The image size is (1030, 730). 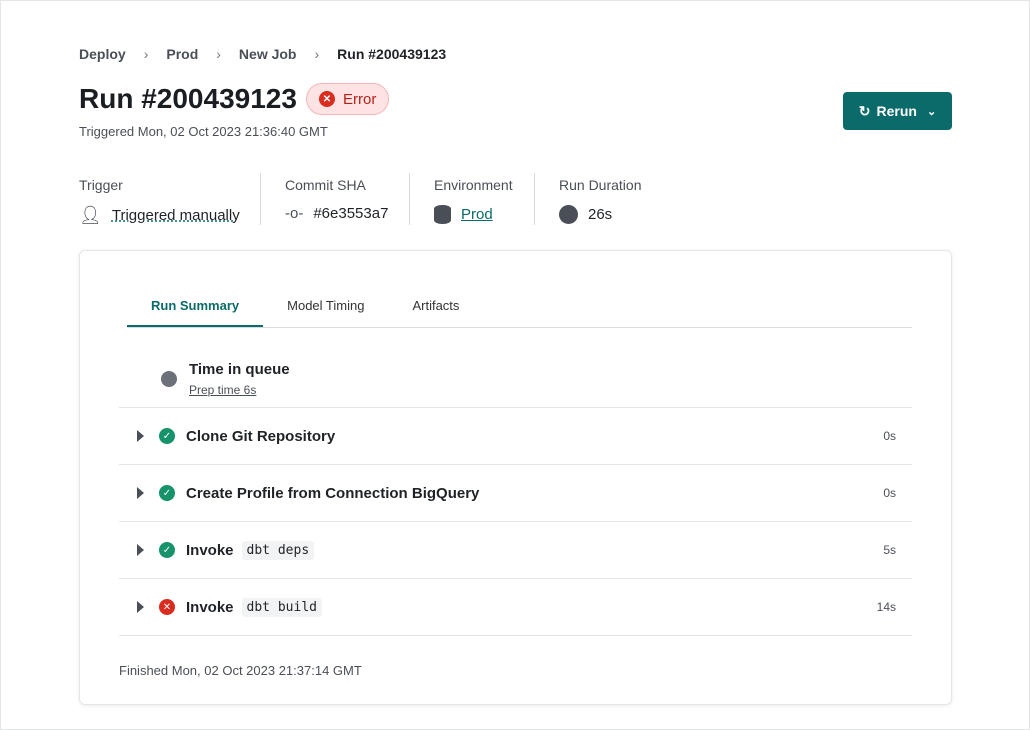 What do you see at coordinates (239, 369) in the screenshot?
I see `queue-title: Time in queue` at bounding box center [239, 369].